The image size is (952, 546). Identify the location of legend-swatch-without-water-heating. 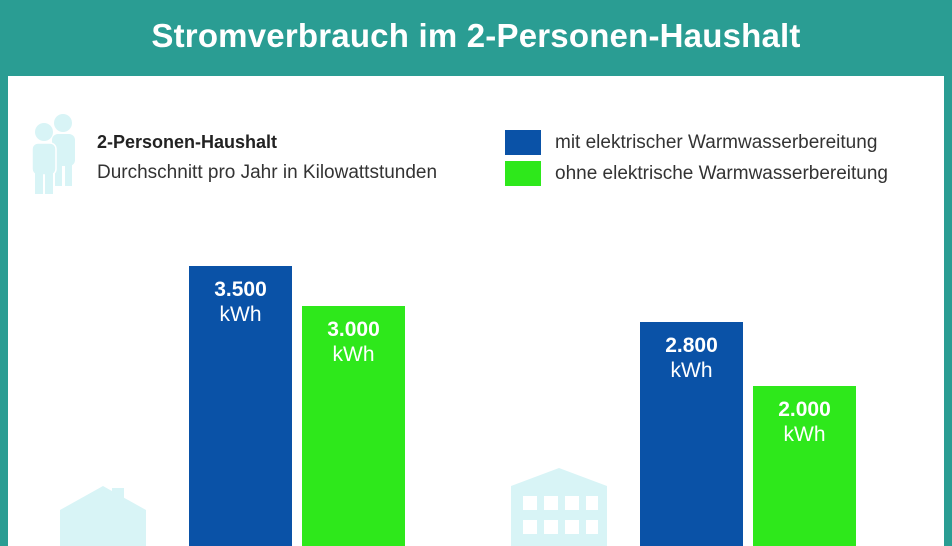
(523, 173).